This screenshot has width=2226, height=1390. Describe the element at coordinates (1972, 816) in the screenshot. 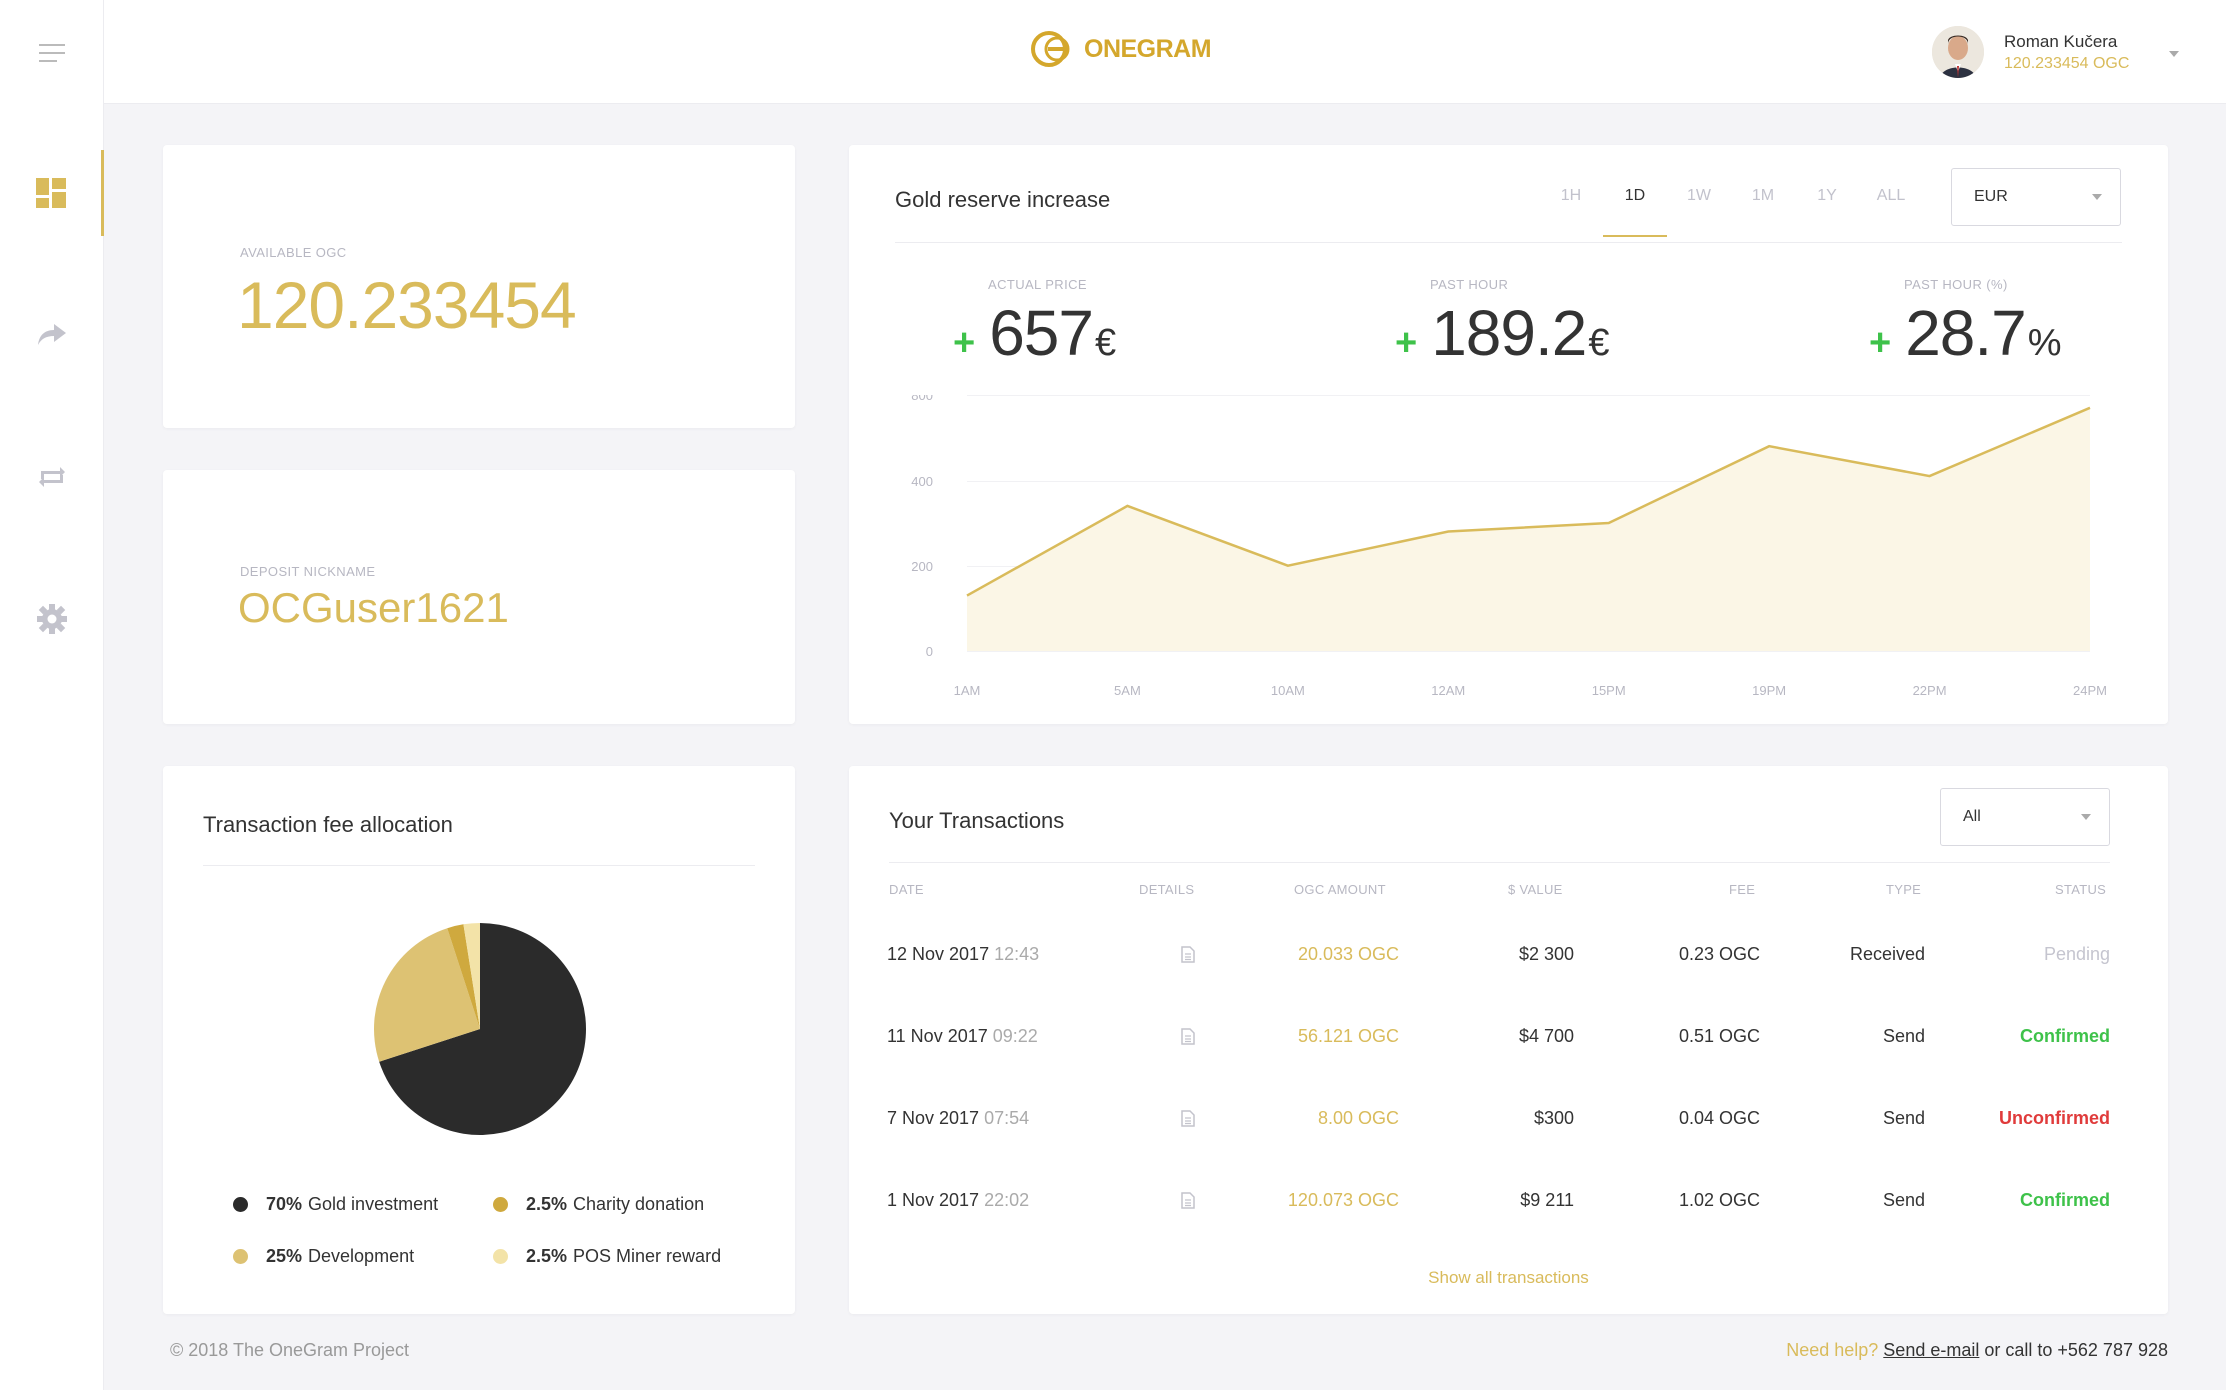

I see `filter-value: All` at that location.